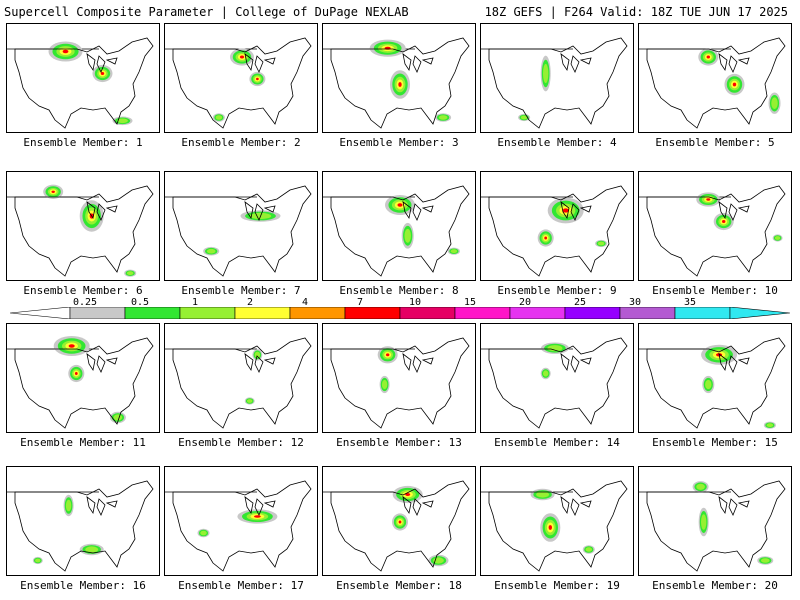 The image size is (800, 600). I want to click on member-caption: Ensemble Member: 8, so click(399, 290).